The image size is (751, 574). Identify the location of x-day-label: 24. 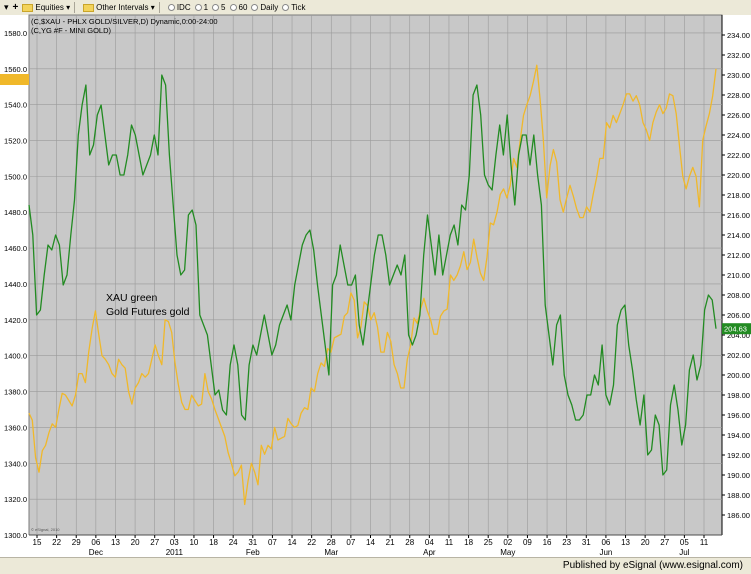
(233, 542).